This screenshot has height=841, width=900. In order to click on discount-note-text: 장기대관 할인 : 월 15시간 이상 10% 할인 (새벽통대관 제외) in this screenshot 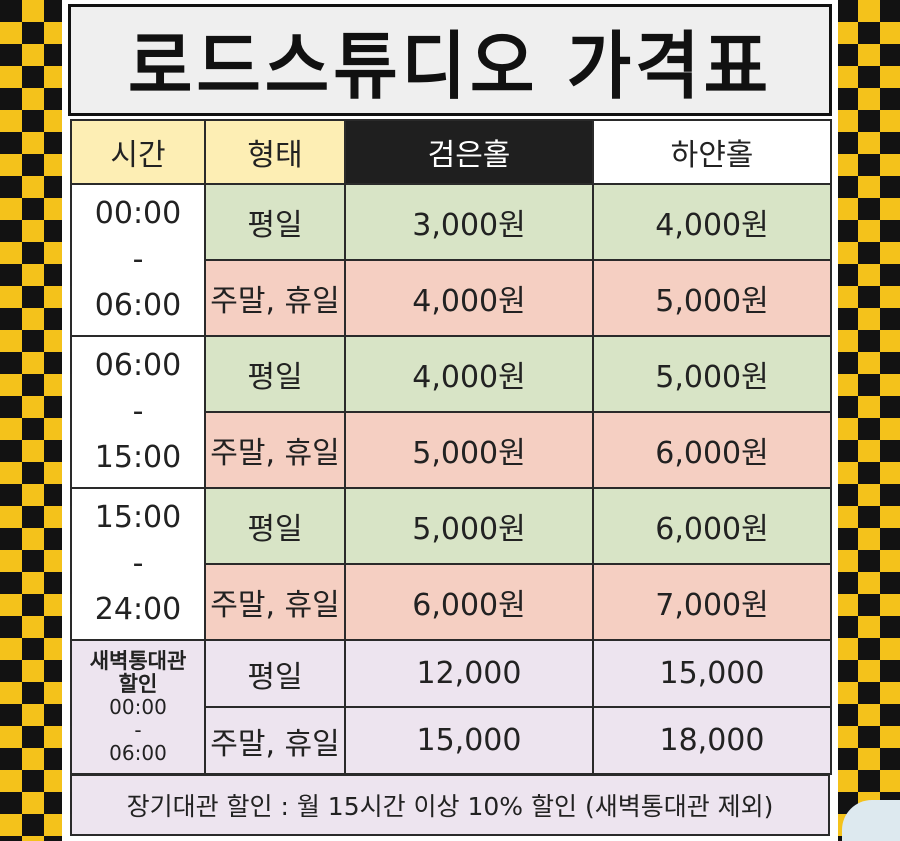, I will do `click(450, 806)`.